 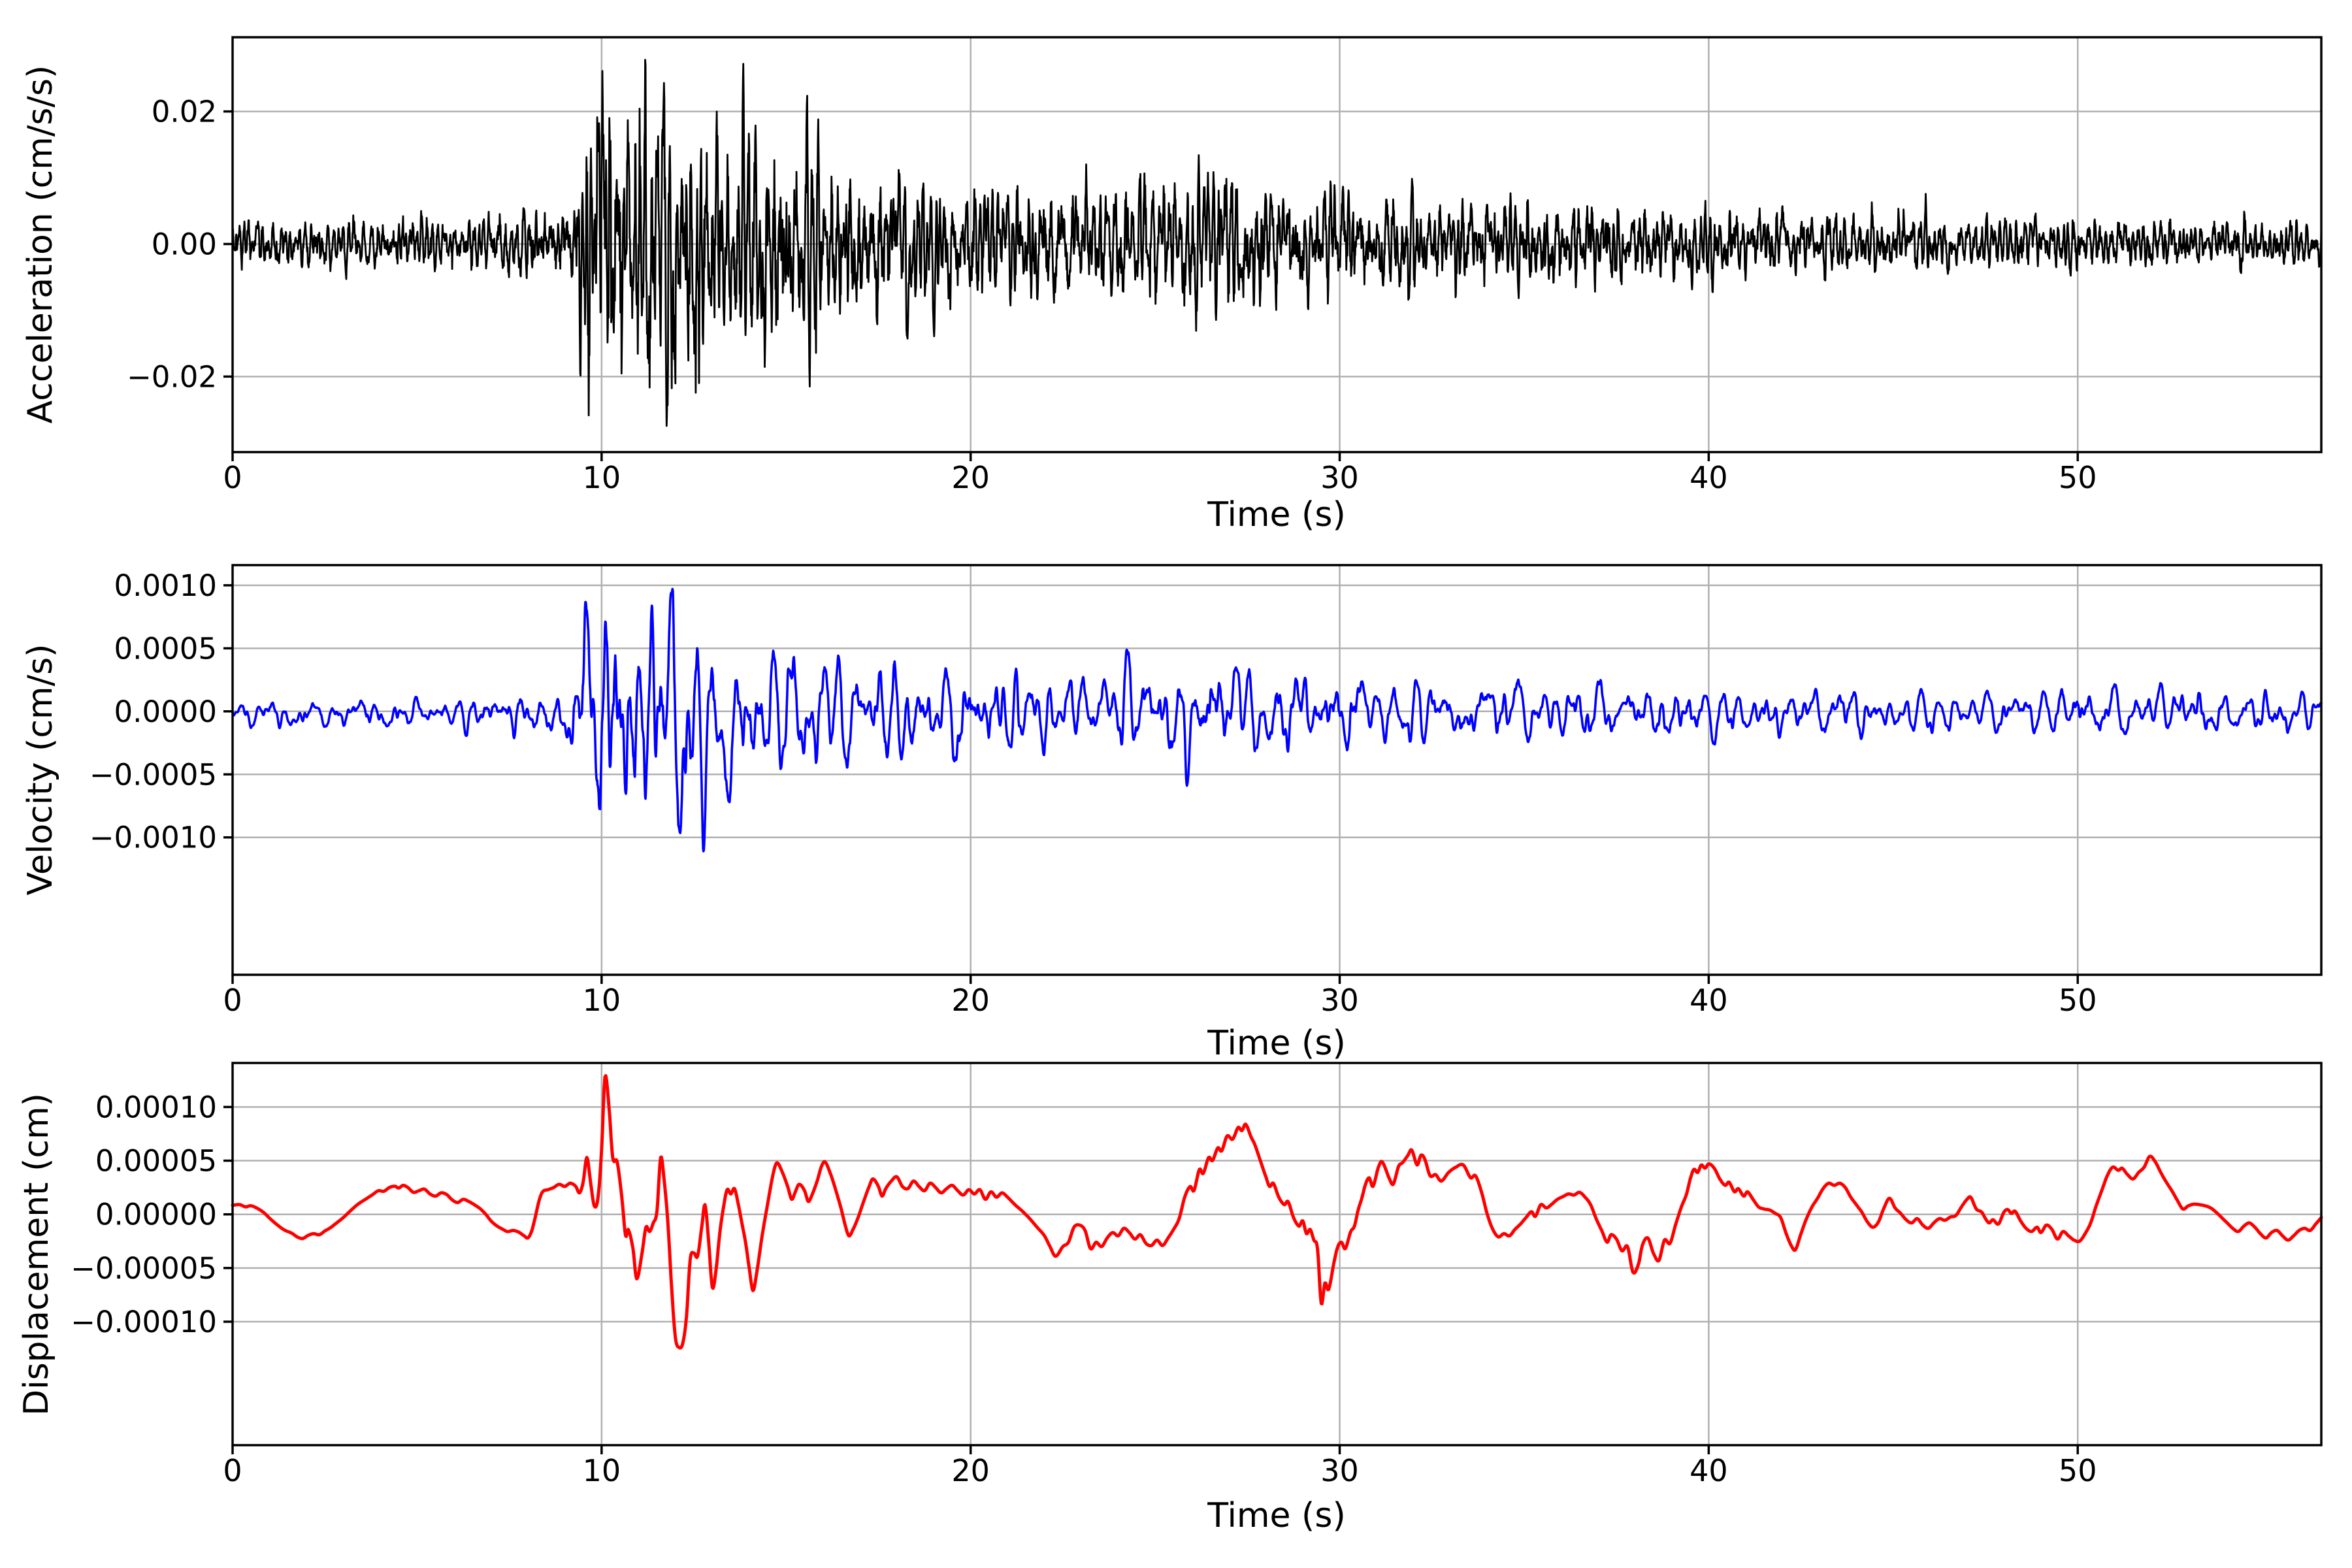 What do you see at coordinates (1276, 1515) in the screenshot?
I see `displacement-x-axis-label: Time (s)` at bounding box center [1276, 1515].